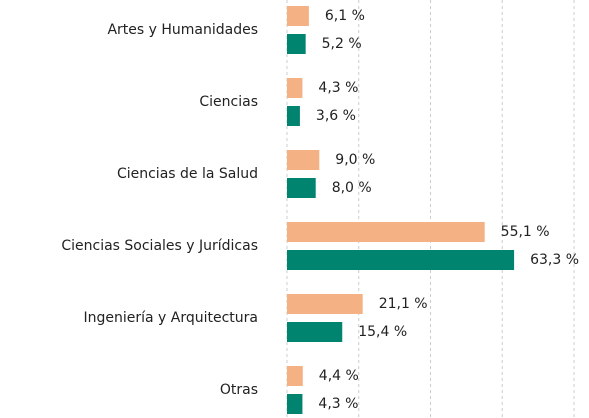  Describe the element at coordinates (403, 304) in the screenshot. I see `value-label: 21,1 %` at that location.